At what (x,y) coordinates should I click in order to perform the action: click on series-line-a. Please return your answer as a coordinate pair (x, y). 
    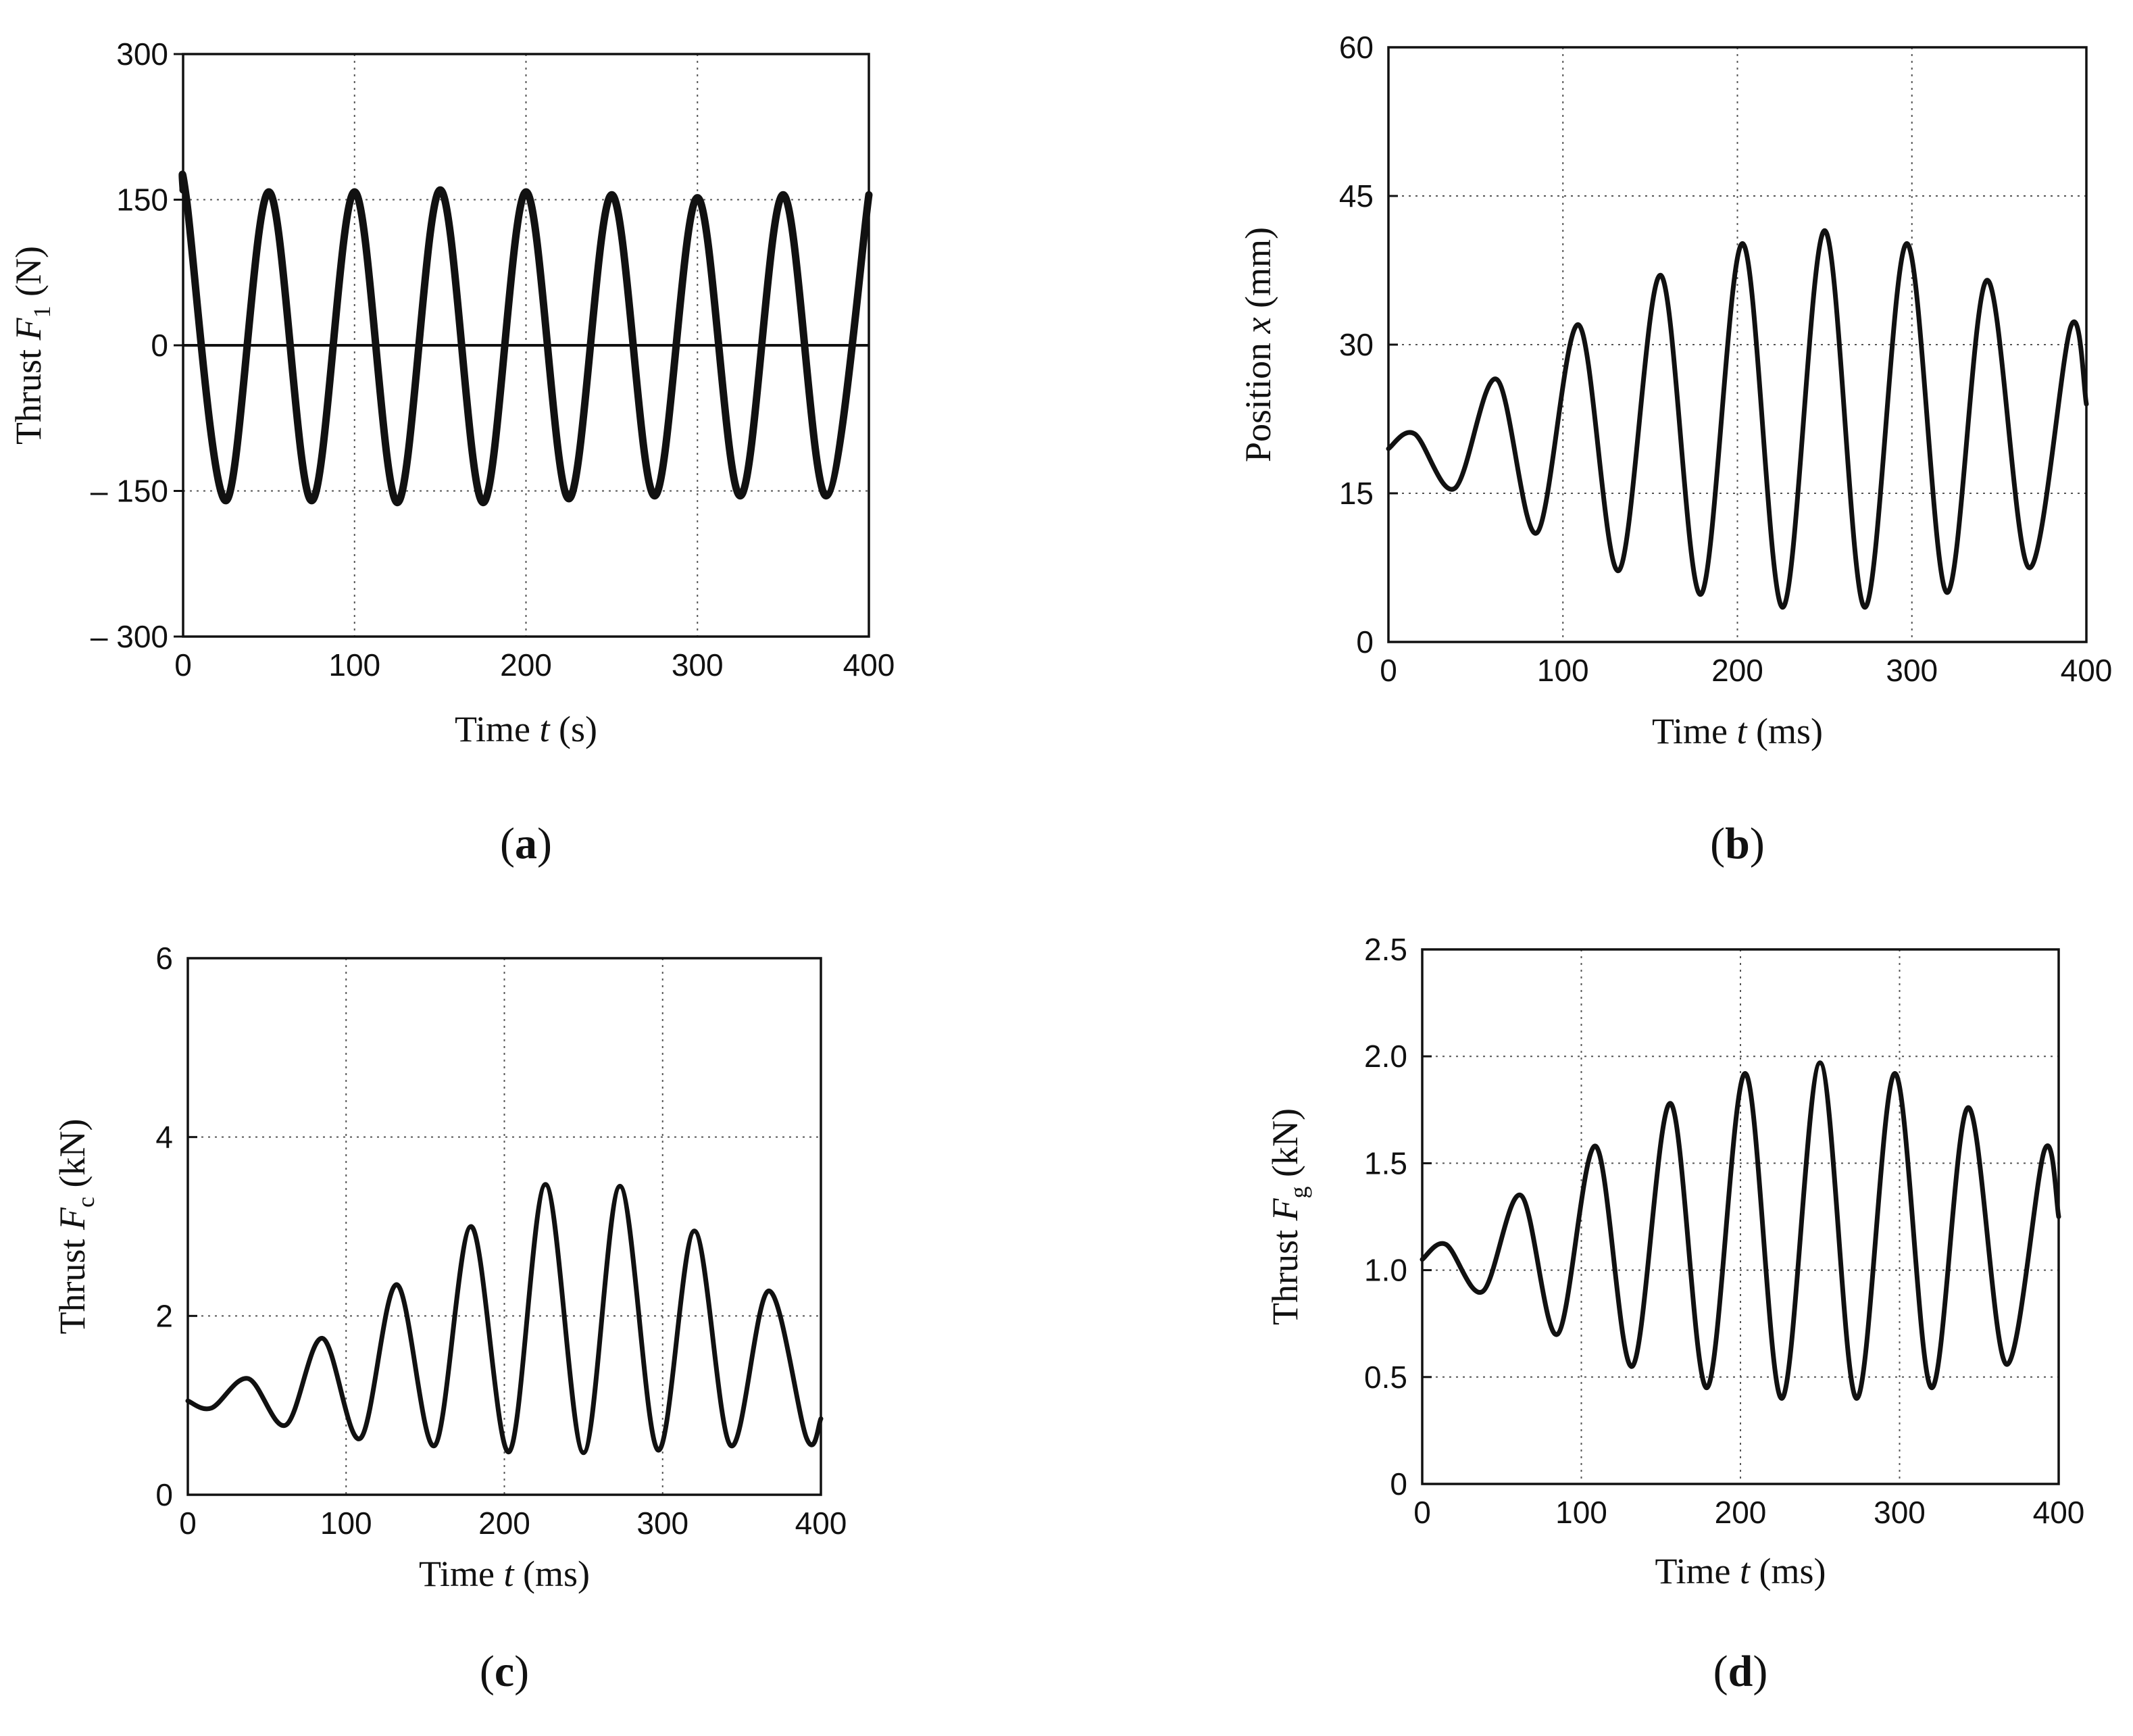
    Looking at the image, I should click on (525, 338).